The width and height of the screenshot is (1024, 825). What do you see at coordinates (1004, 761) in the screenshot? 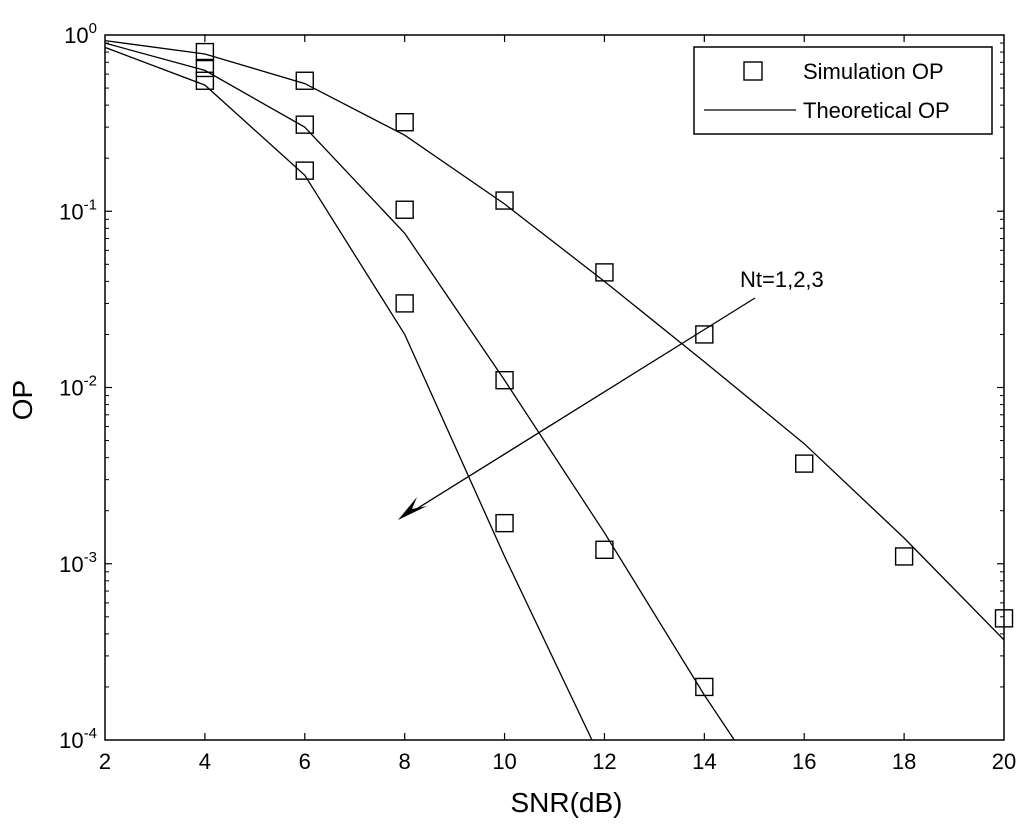
I see `x-tick-label: 20` at bounding box center [1004, 761].